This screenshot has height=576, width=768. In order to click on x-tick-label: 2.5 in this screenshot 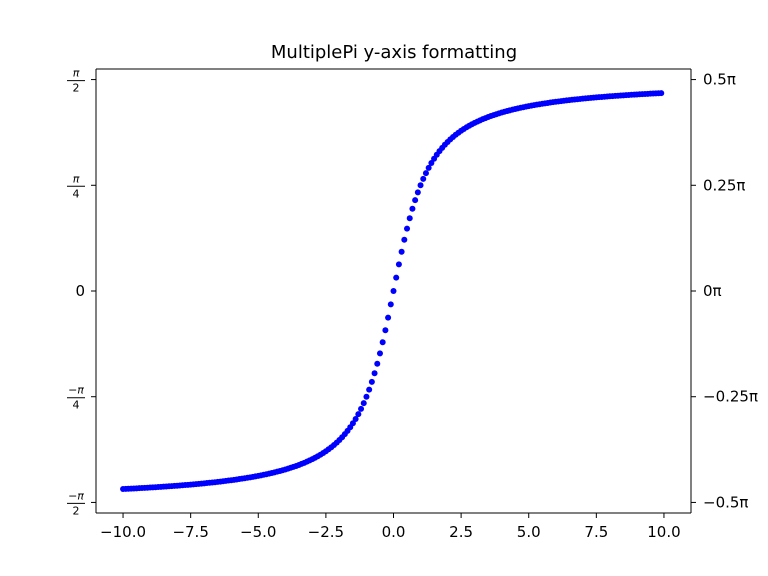, I will do `click(461, 532)`.